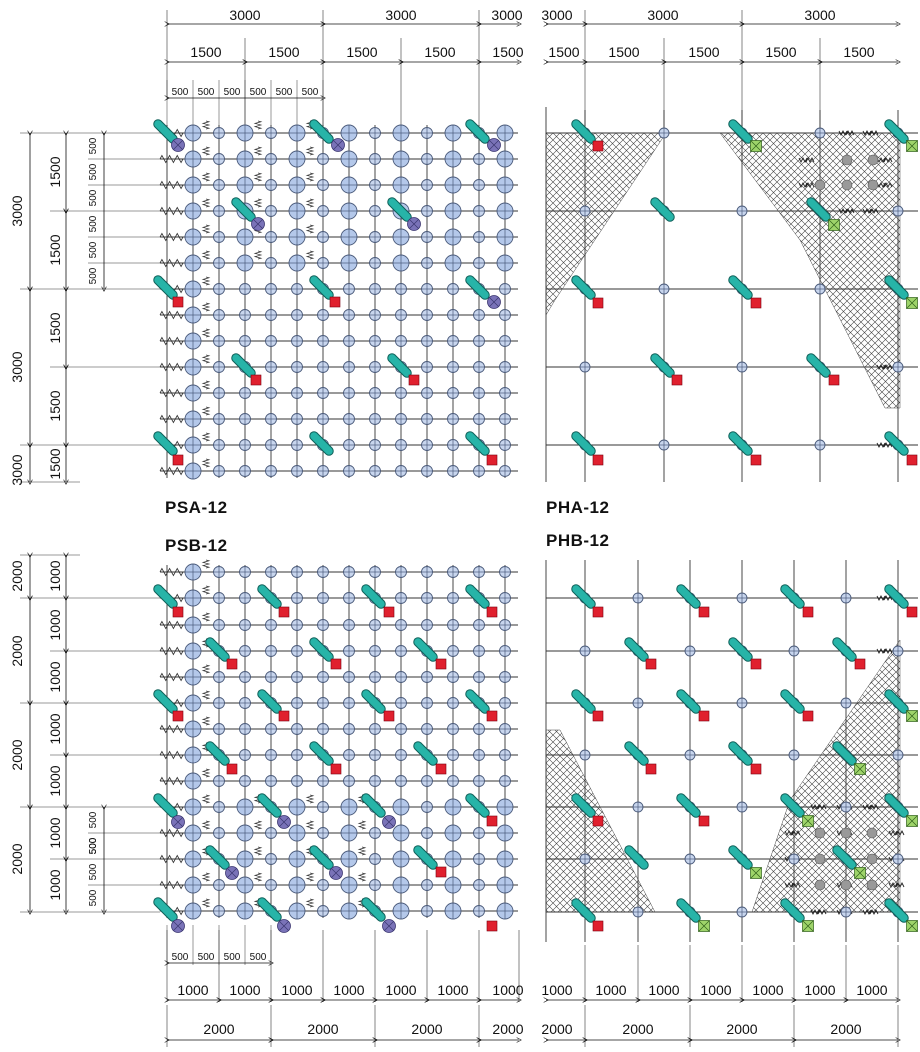 Image resolution: width=920 pixels, height=1052 pixels. I want to click on panel-title-phb: PHB-12, so click(577, 540).